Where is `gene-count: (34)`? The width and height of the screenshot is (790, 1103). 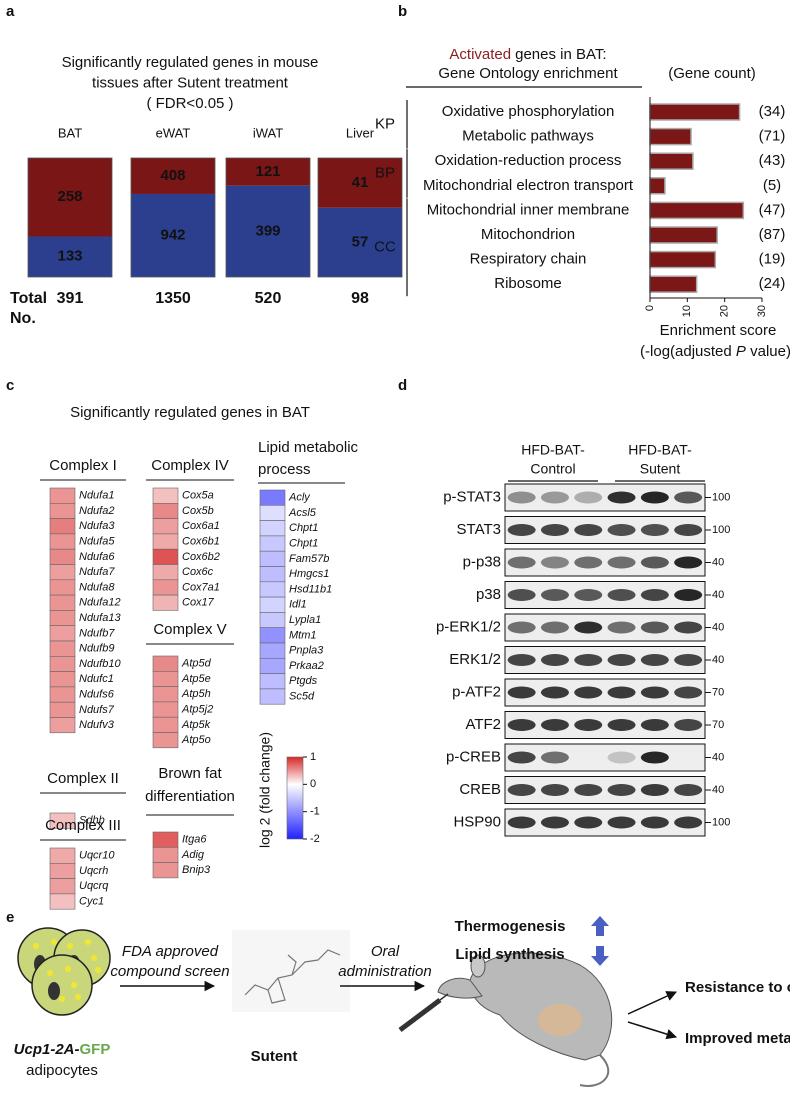
gene-count: (34) is located at coordinates (772, 111).